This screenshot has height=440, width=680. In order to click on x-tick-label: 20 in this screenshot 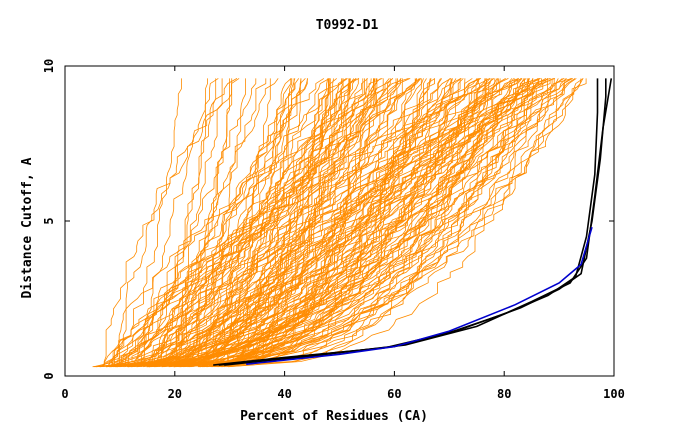, I will do `click(175, 394)`.